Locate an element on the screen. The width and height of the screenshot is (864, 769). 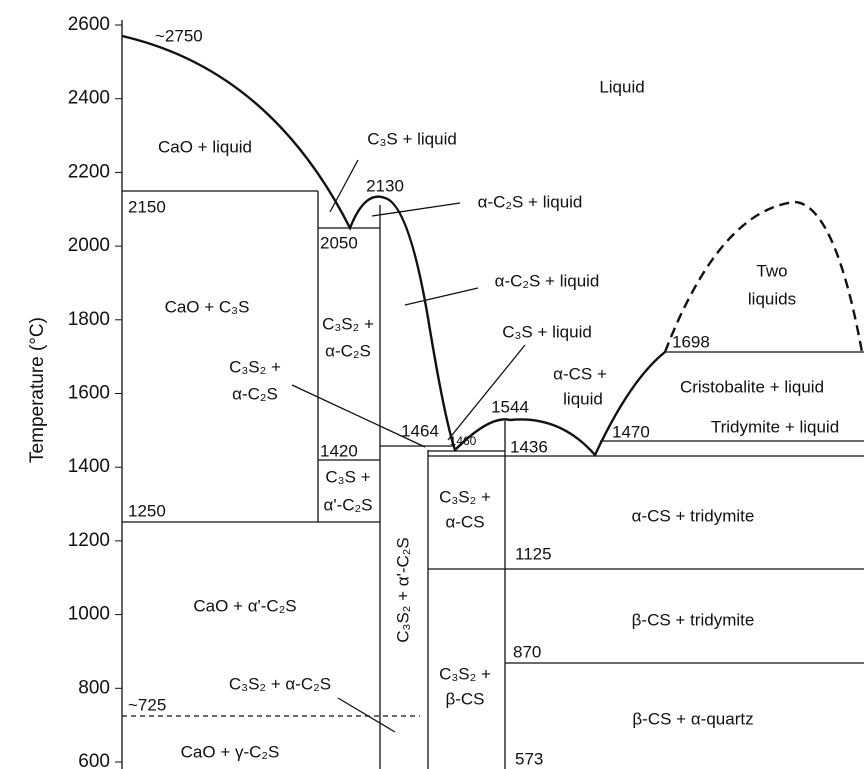
region-label: α'-C₂S is located at coordinates (348, 504).